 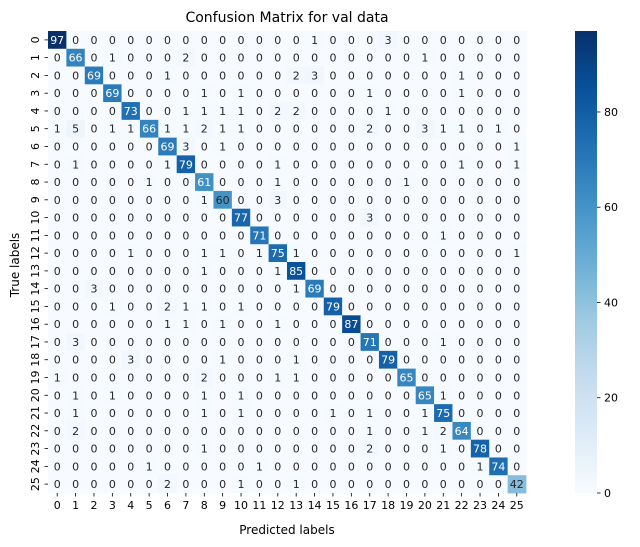 What do you see at coordinates (443, 129) in the screenshot?
I see `cell-value-label: 1` at bounding box center [443, 129].